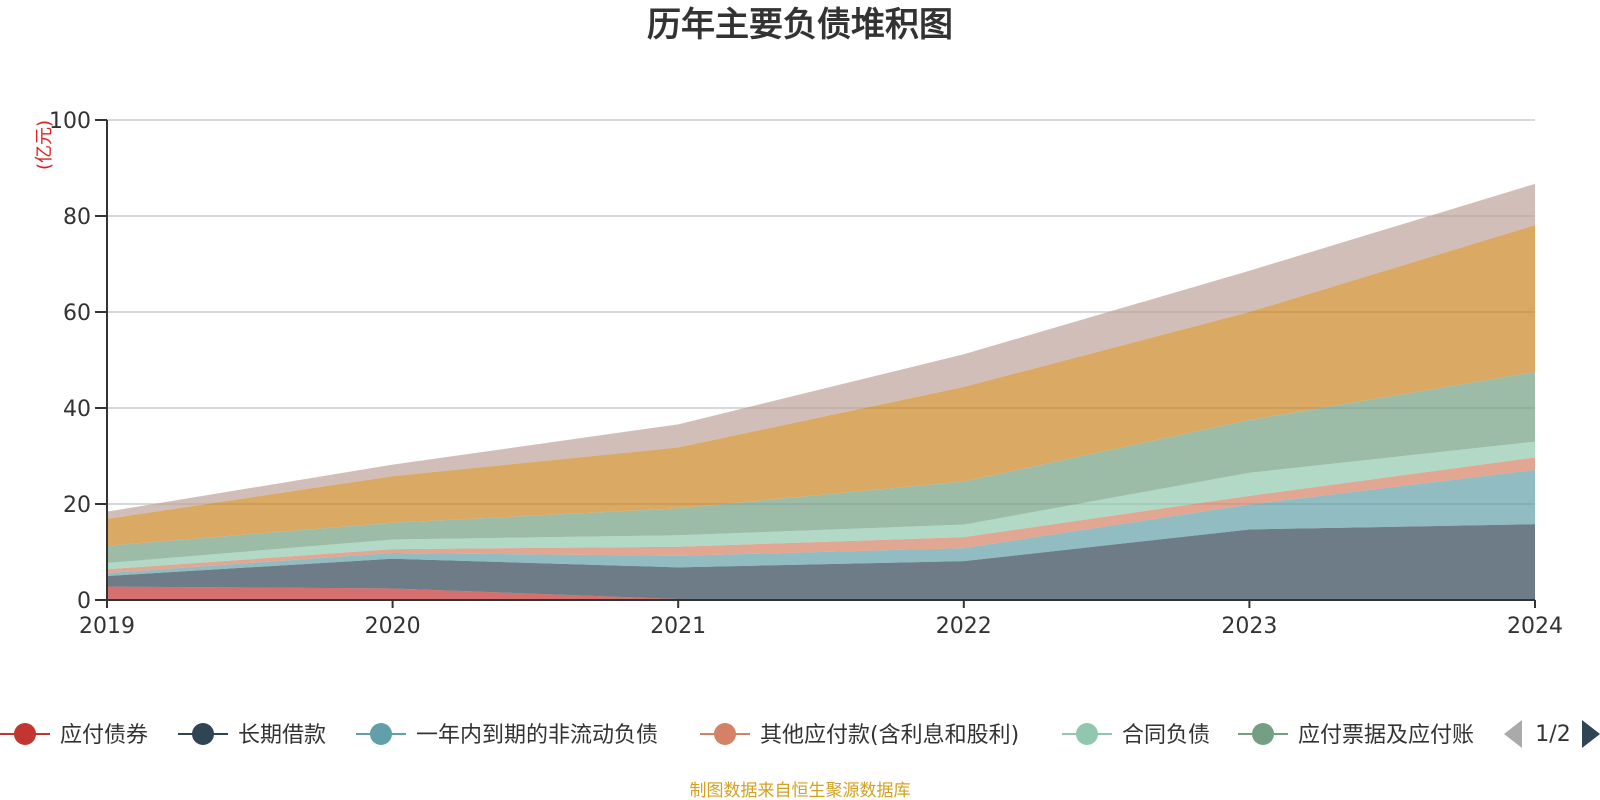 This screenshot has height=800, width=1600. Describe the element at coordinates (1513, 734) in the screenshot. I see `legend-prev-icon` at that location.